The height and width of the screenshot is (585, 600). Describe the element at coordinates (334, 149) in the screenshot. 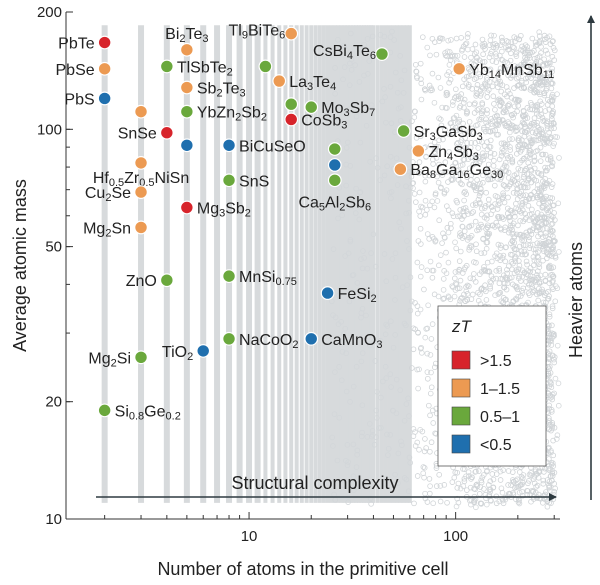

I see `point-unlabeled-green-c` at that location.